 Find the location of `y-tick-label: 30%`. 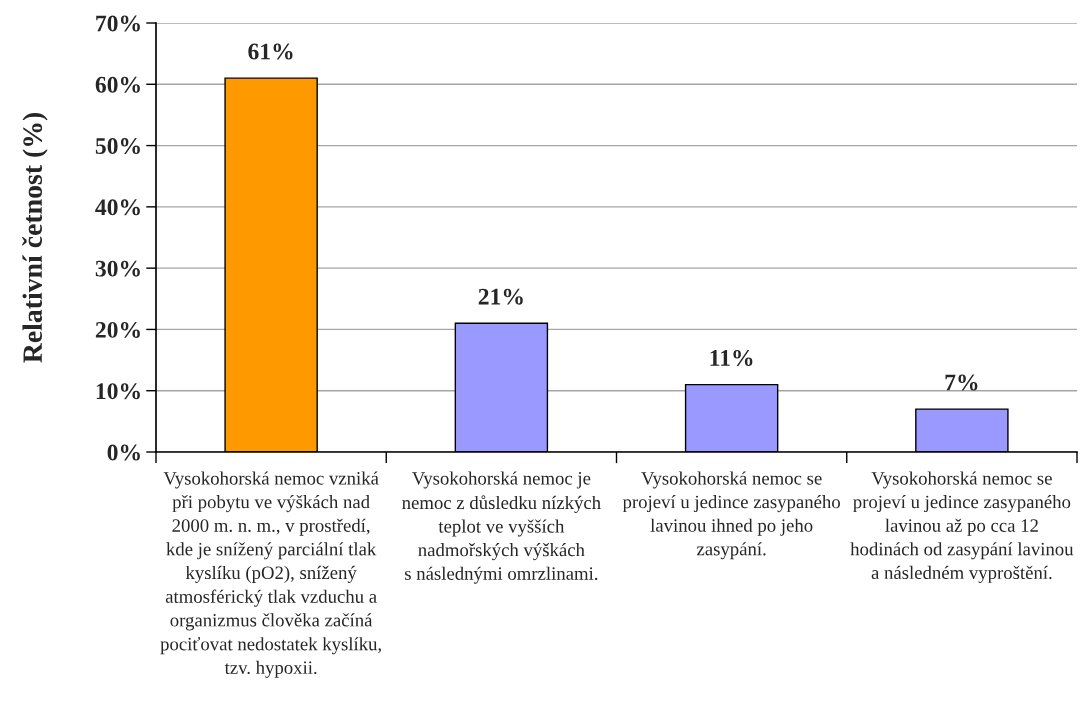

y-tick-label: 30% is located at coordinates (117, 268).